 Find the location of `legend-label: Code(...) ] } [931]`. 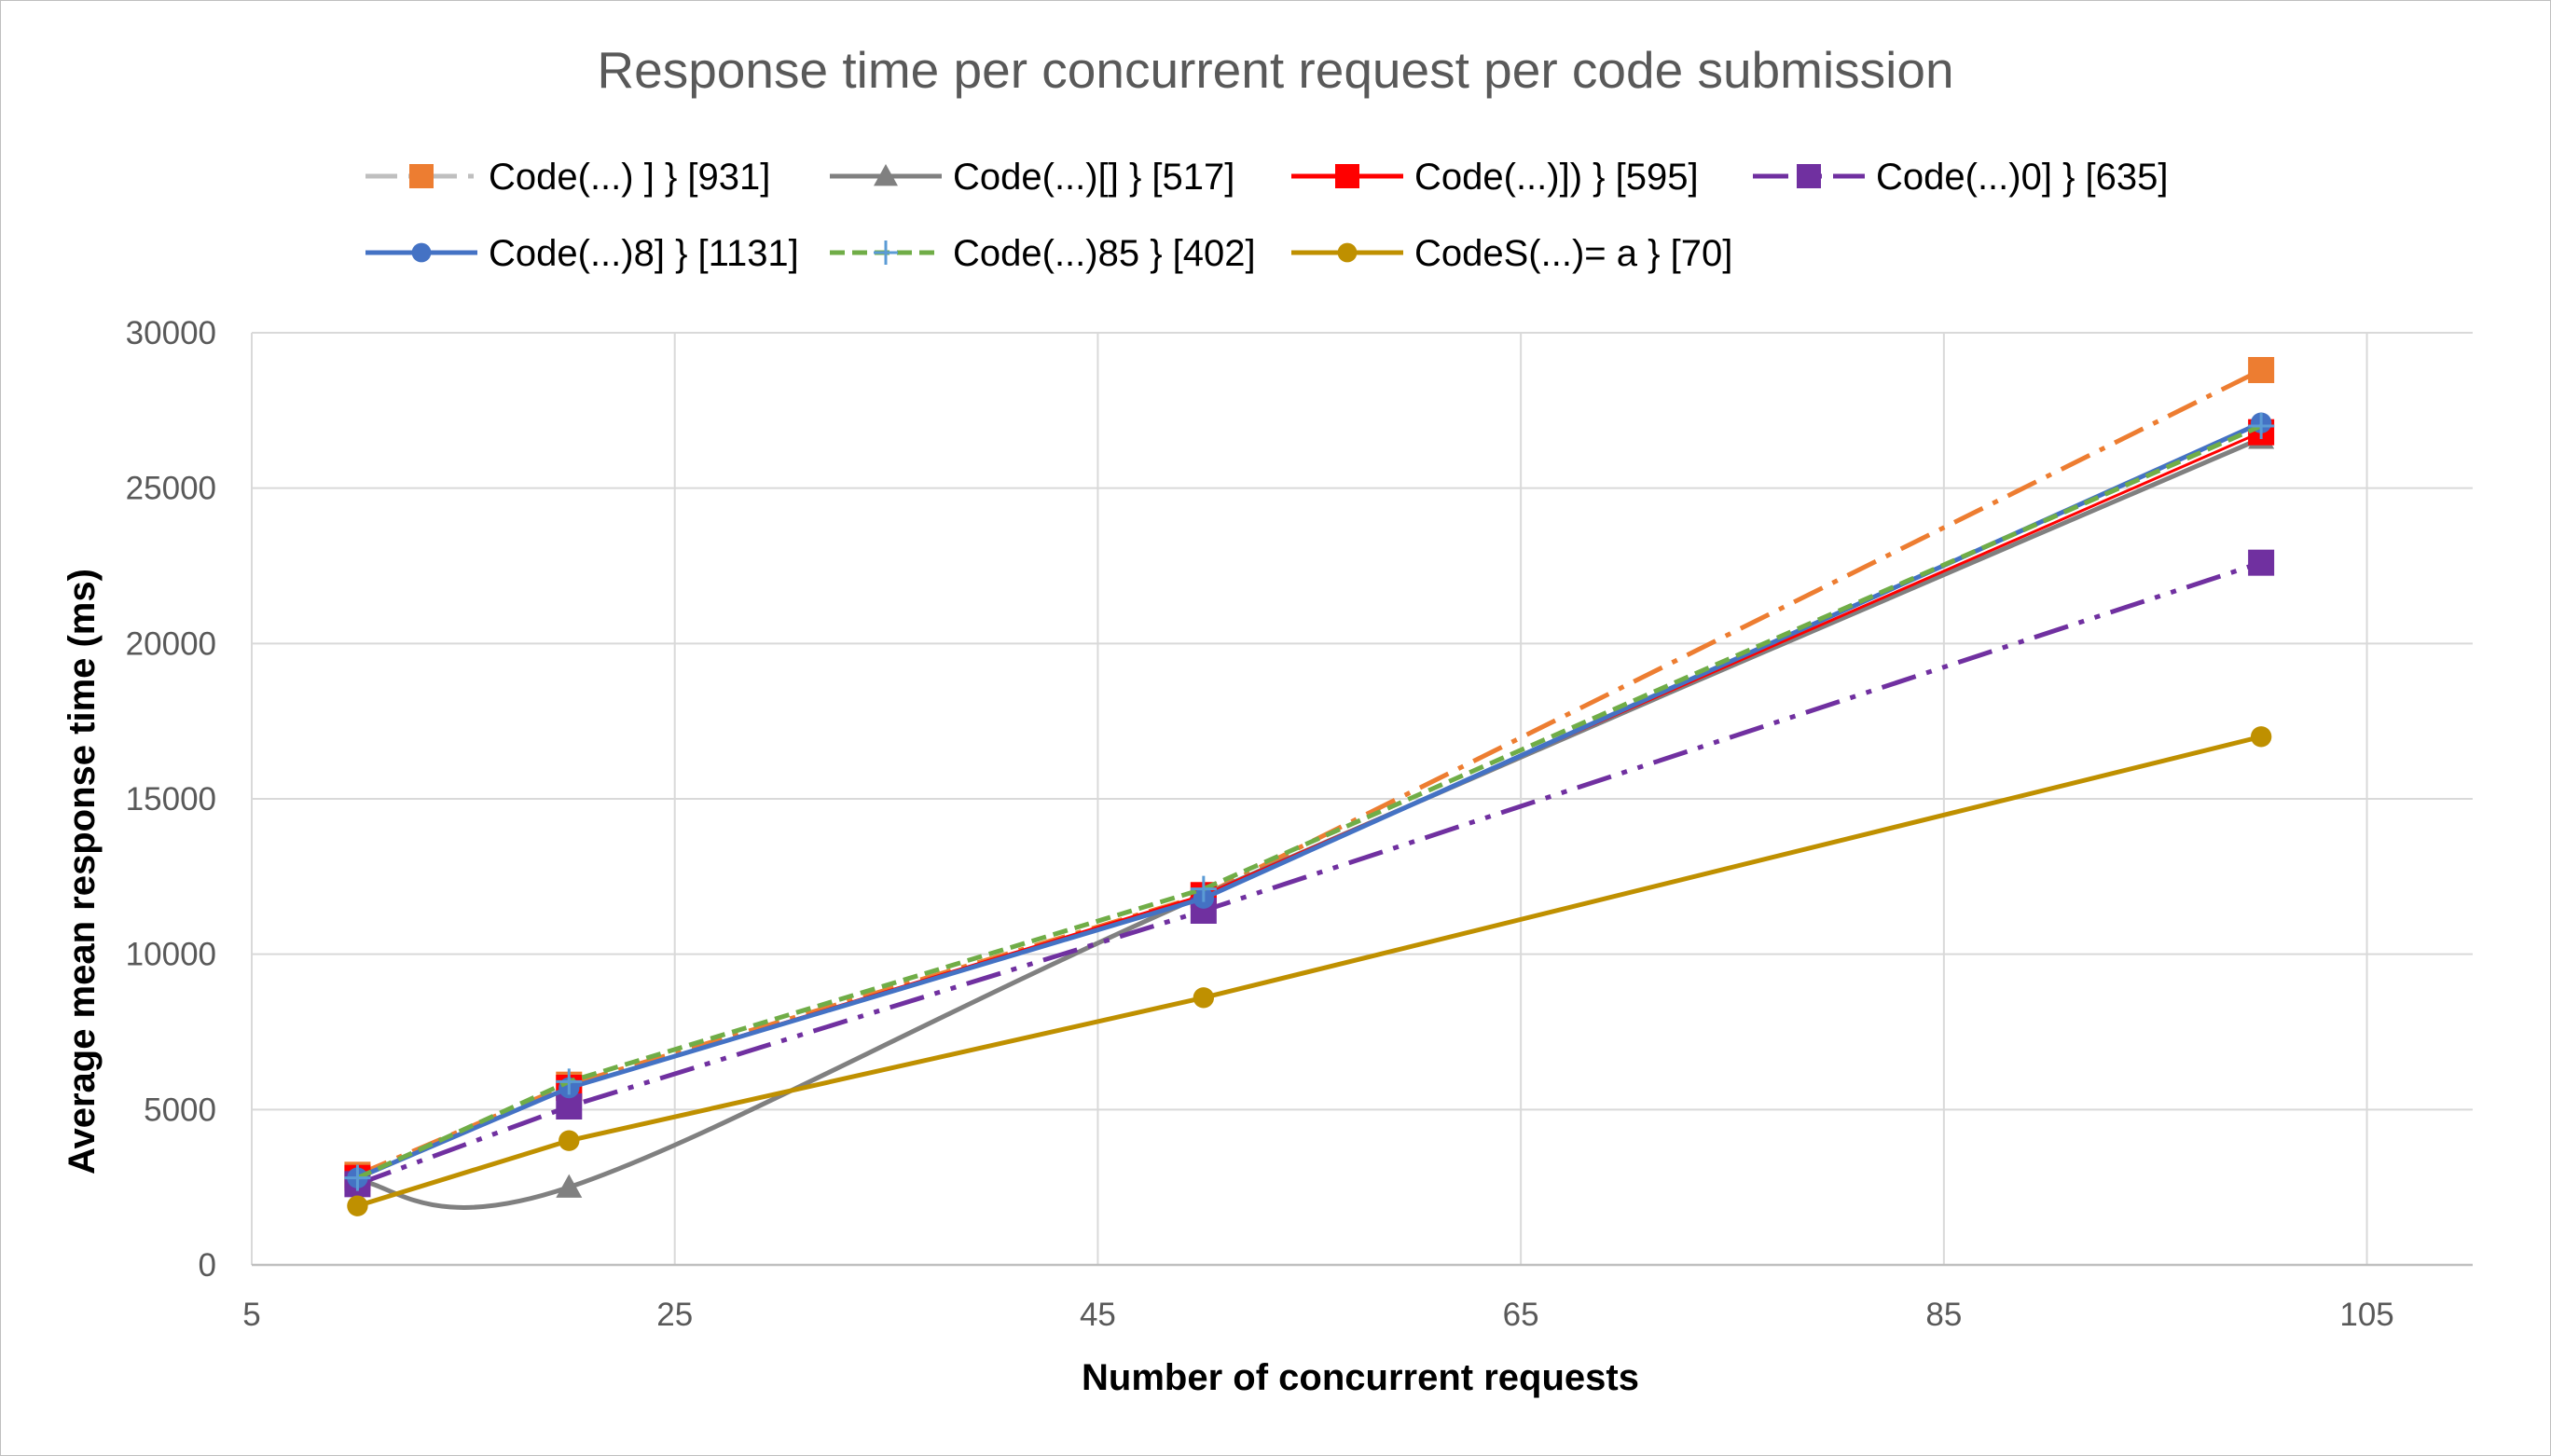

legend-label: Code(...) ] } [931] is located at coordinates (629, 177).